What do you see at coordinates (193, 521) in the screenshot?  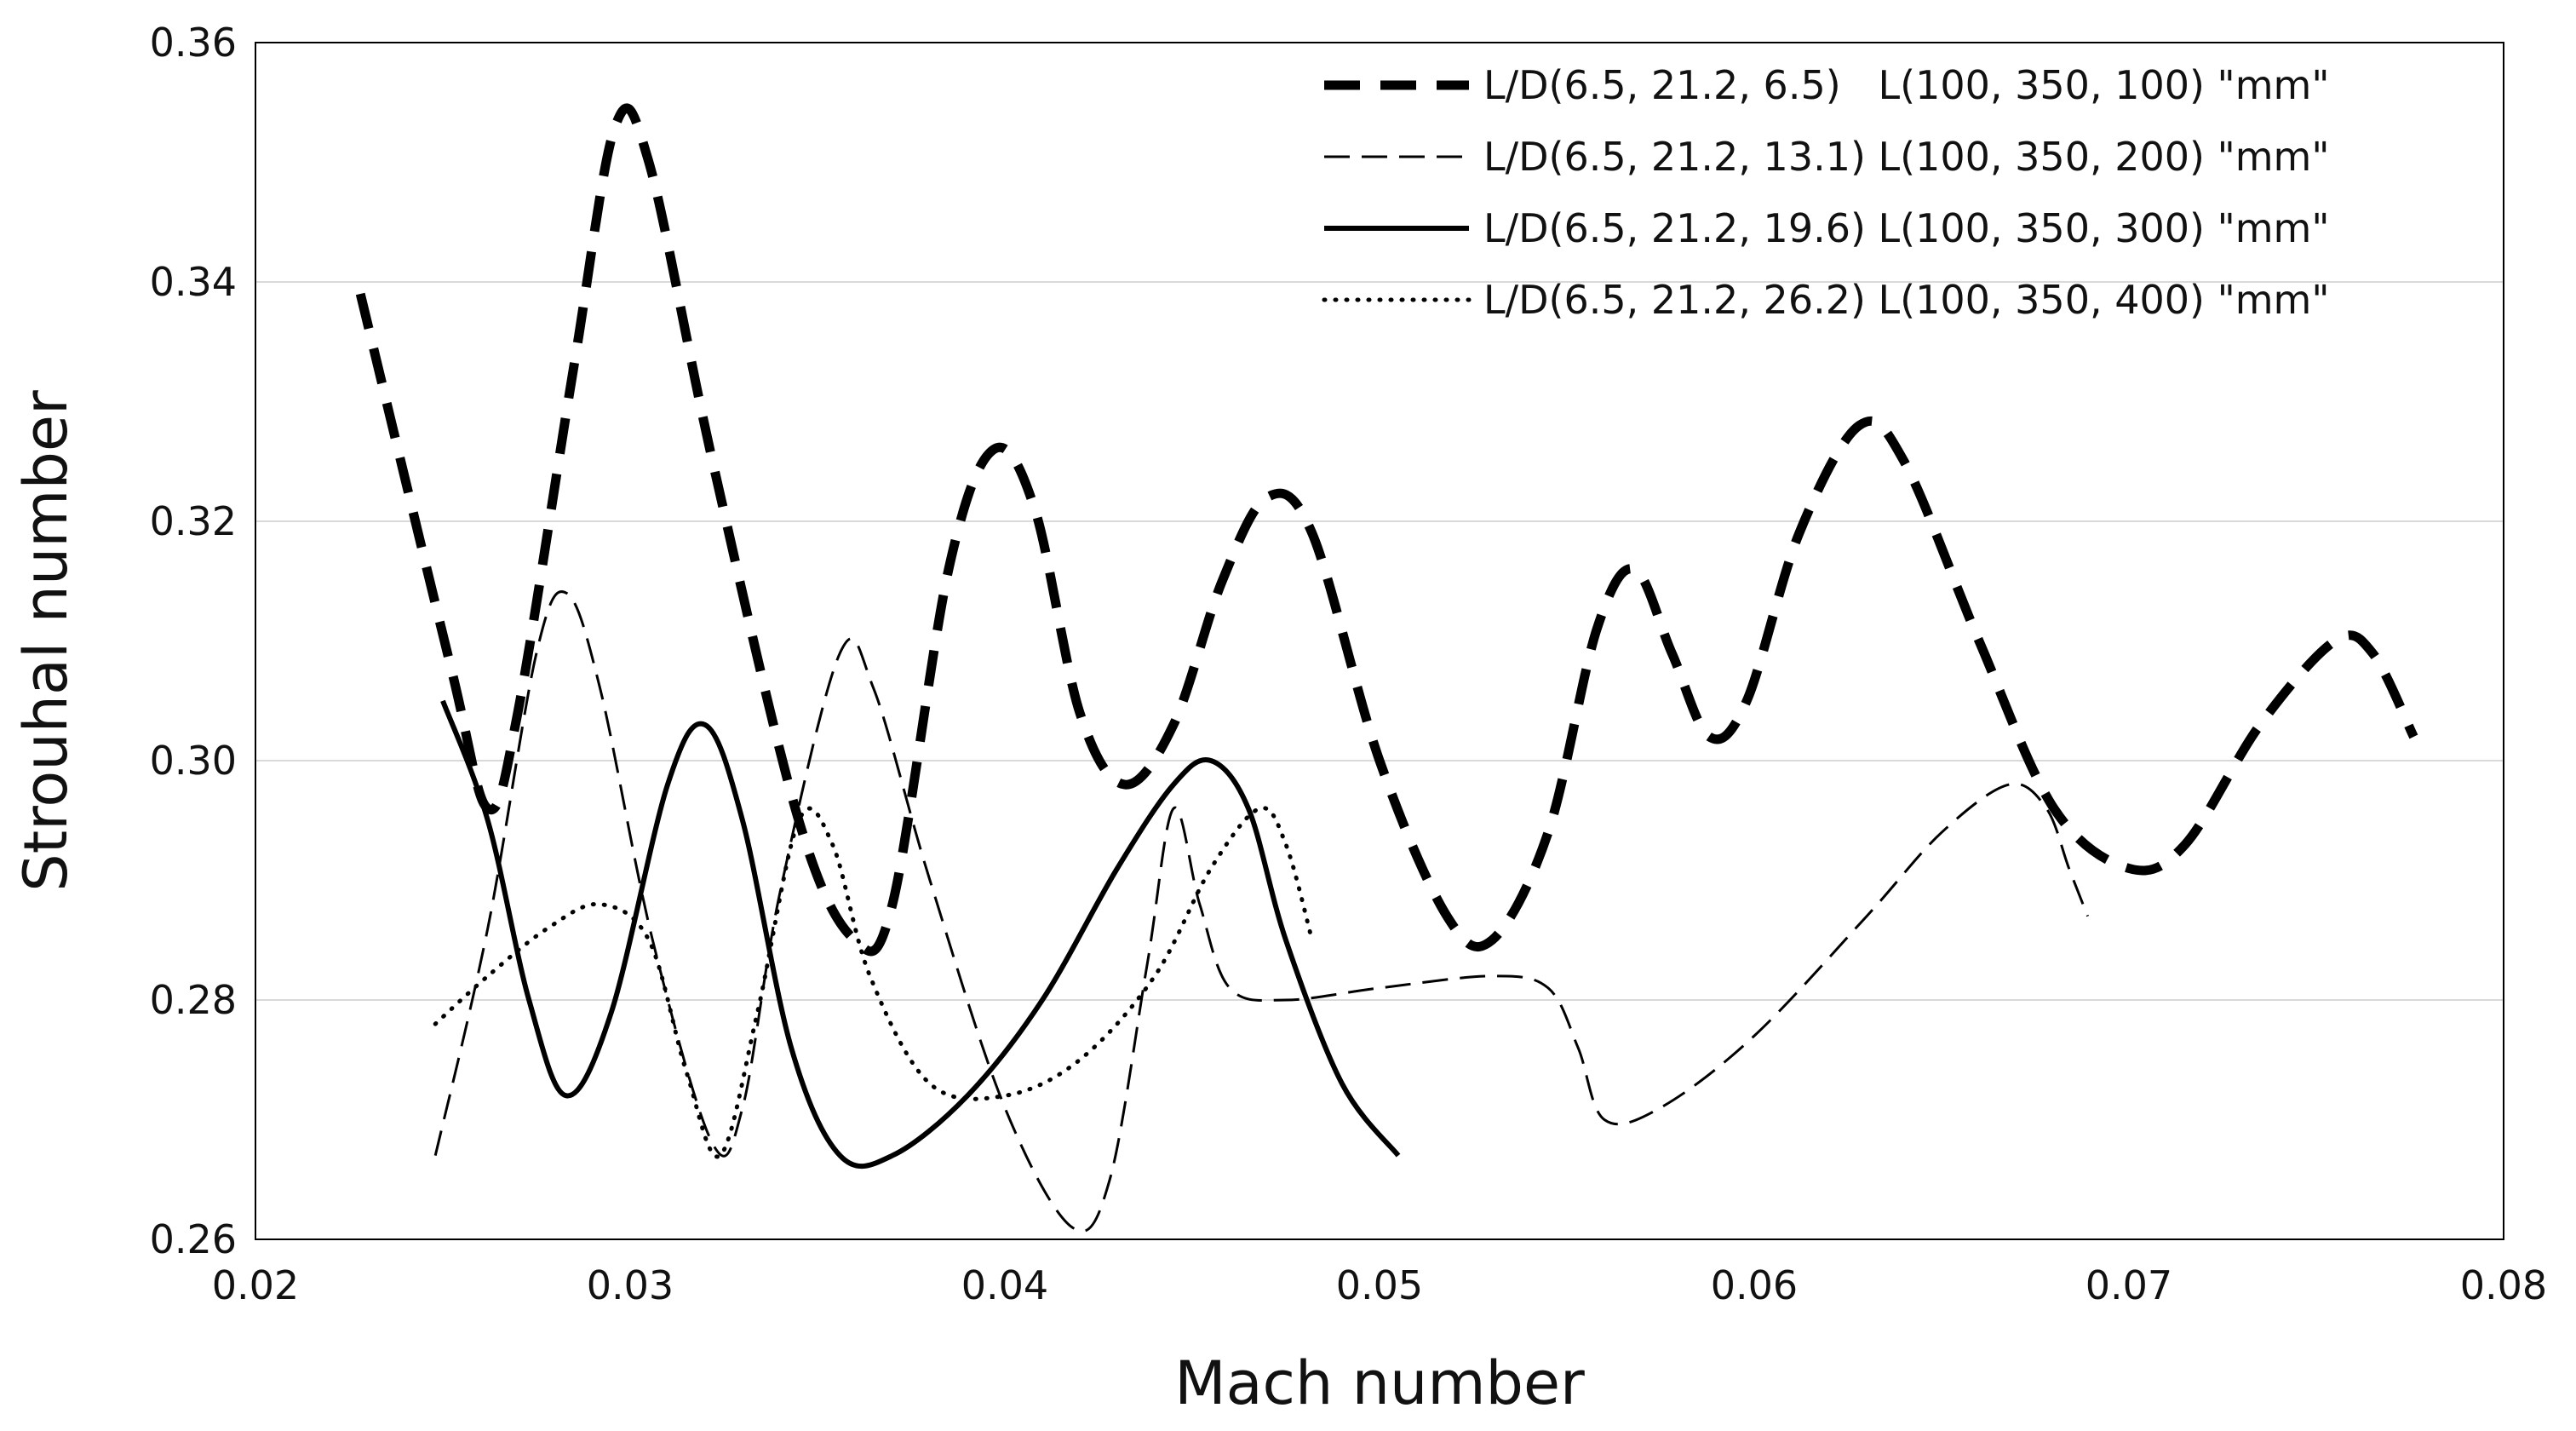 I see `y-tick-label: 0.32` at bounding box center [193, 521].